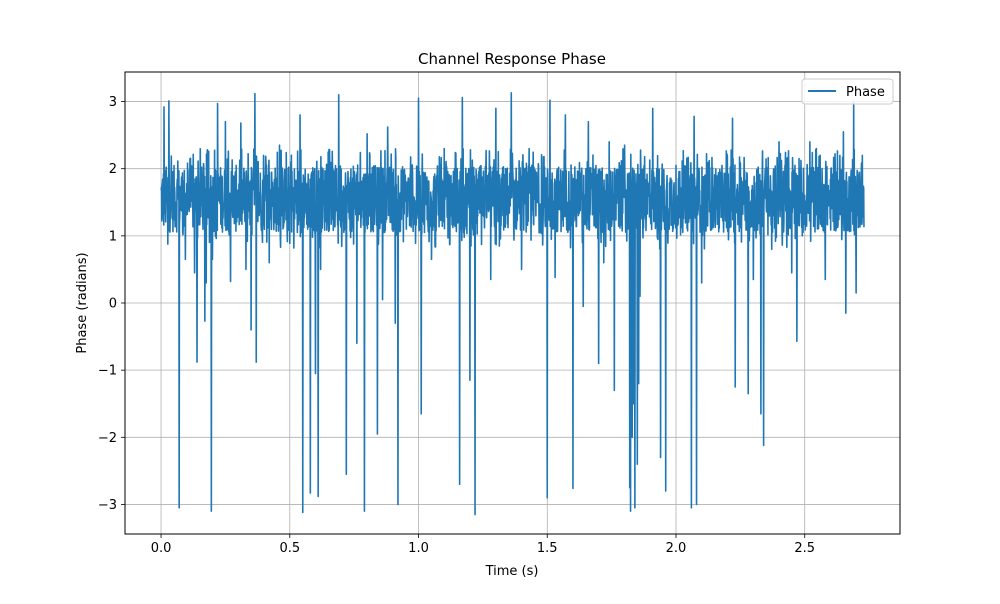 The height and width of the screenshot is (604, 1000). I want to click on x-tick-label: 0.0, so click(161, 548).